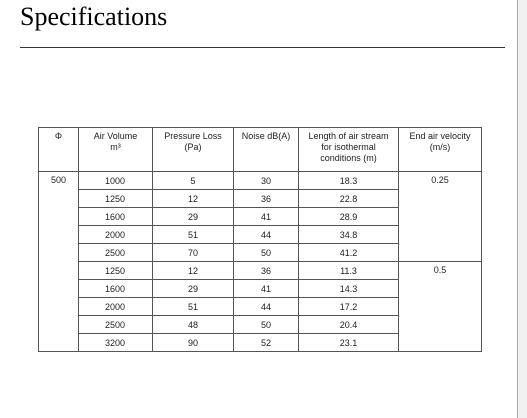  I want to click on table-row: 2000 51 44 34.8, so click(260, 234).